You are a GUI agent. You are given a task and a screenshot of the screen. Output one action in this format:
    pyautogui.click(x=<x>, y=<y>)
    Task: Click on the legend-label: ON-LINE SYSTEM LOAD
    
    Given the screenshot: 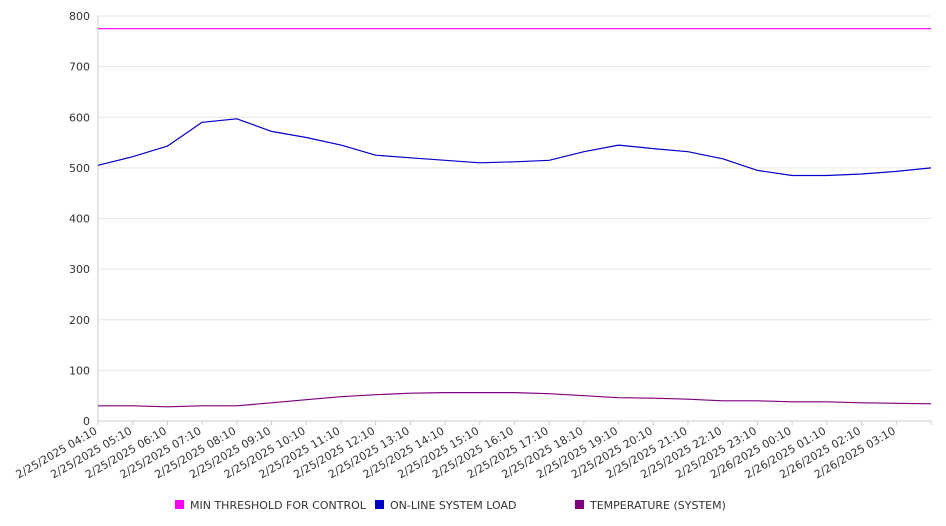 What is the action you would take?
    pyautogui.click(x=453, y=505)
    